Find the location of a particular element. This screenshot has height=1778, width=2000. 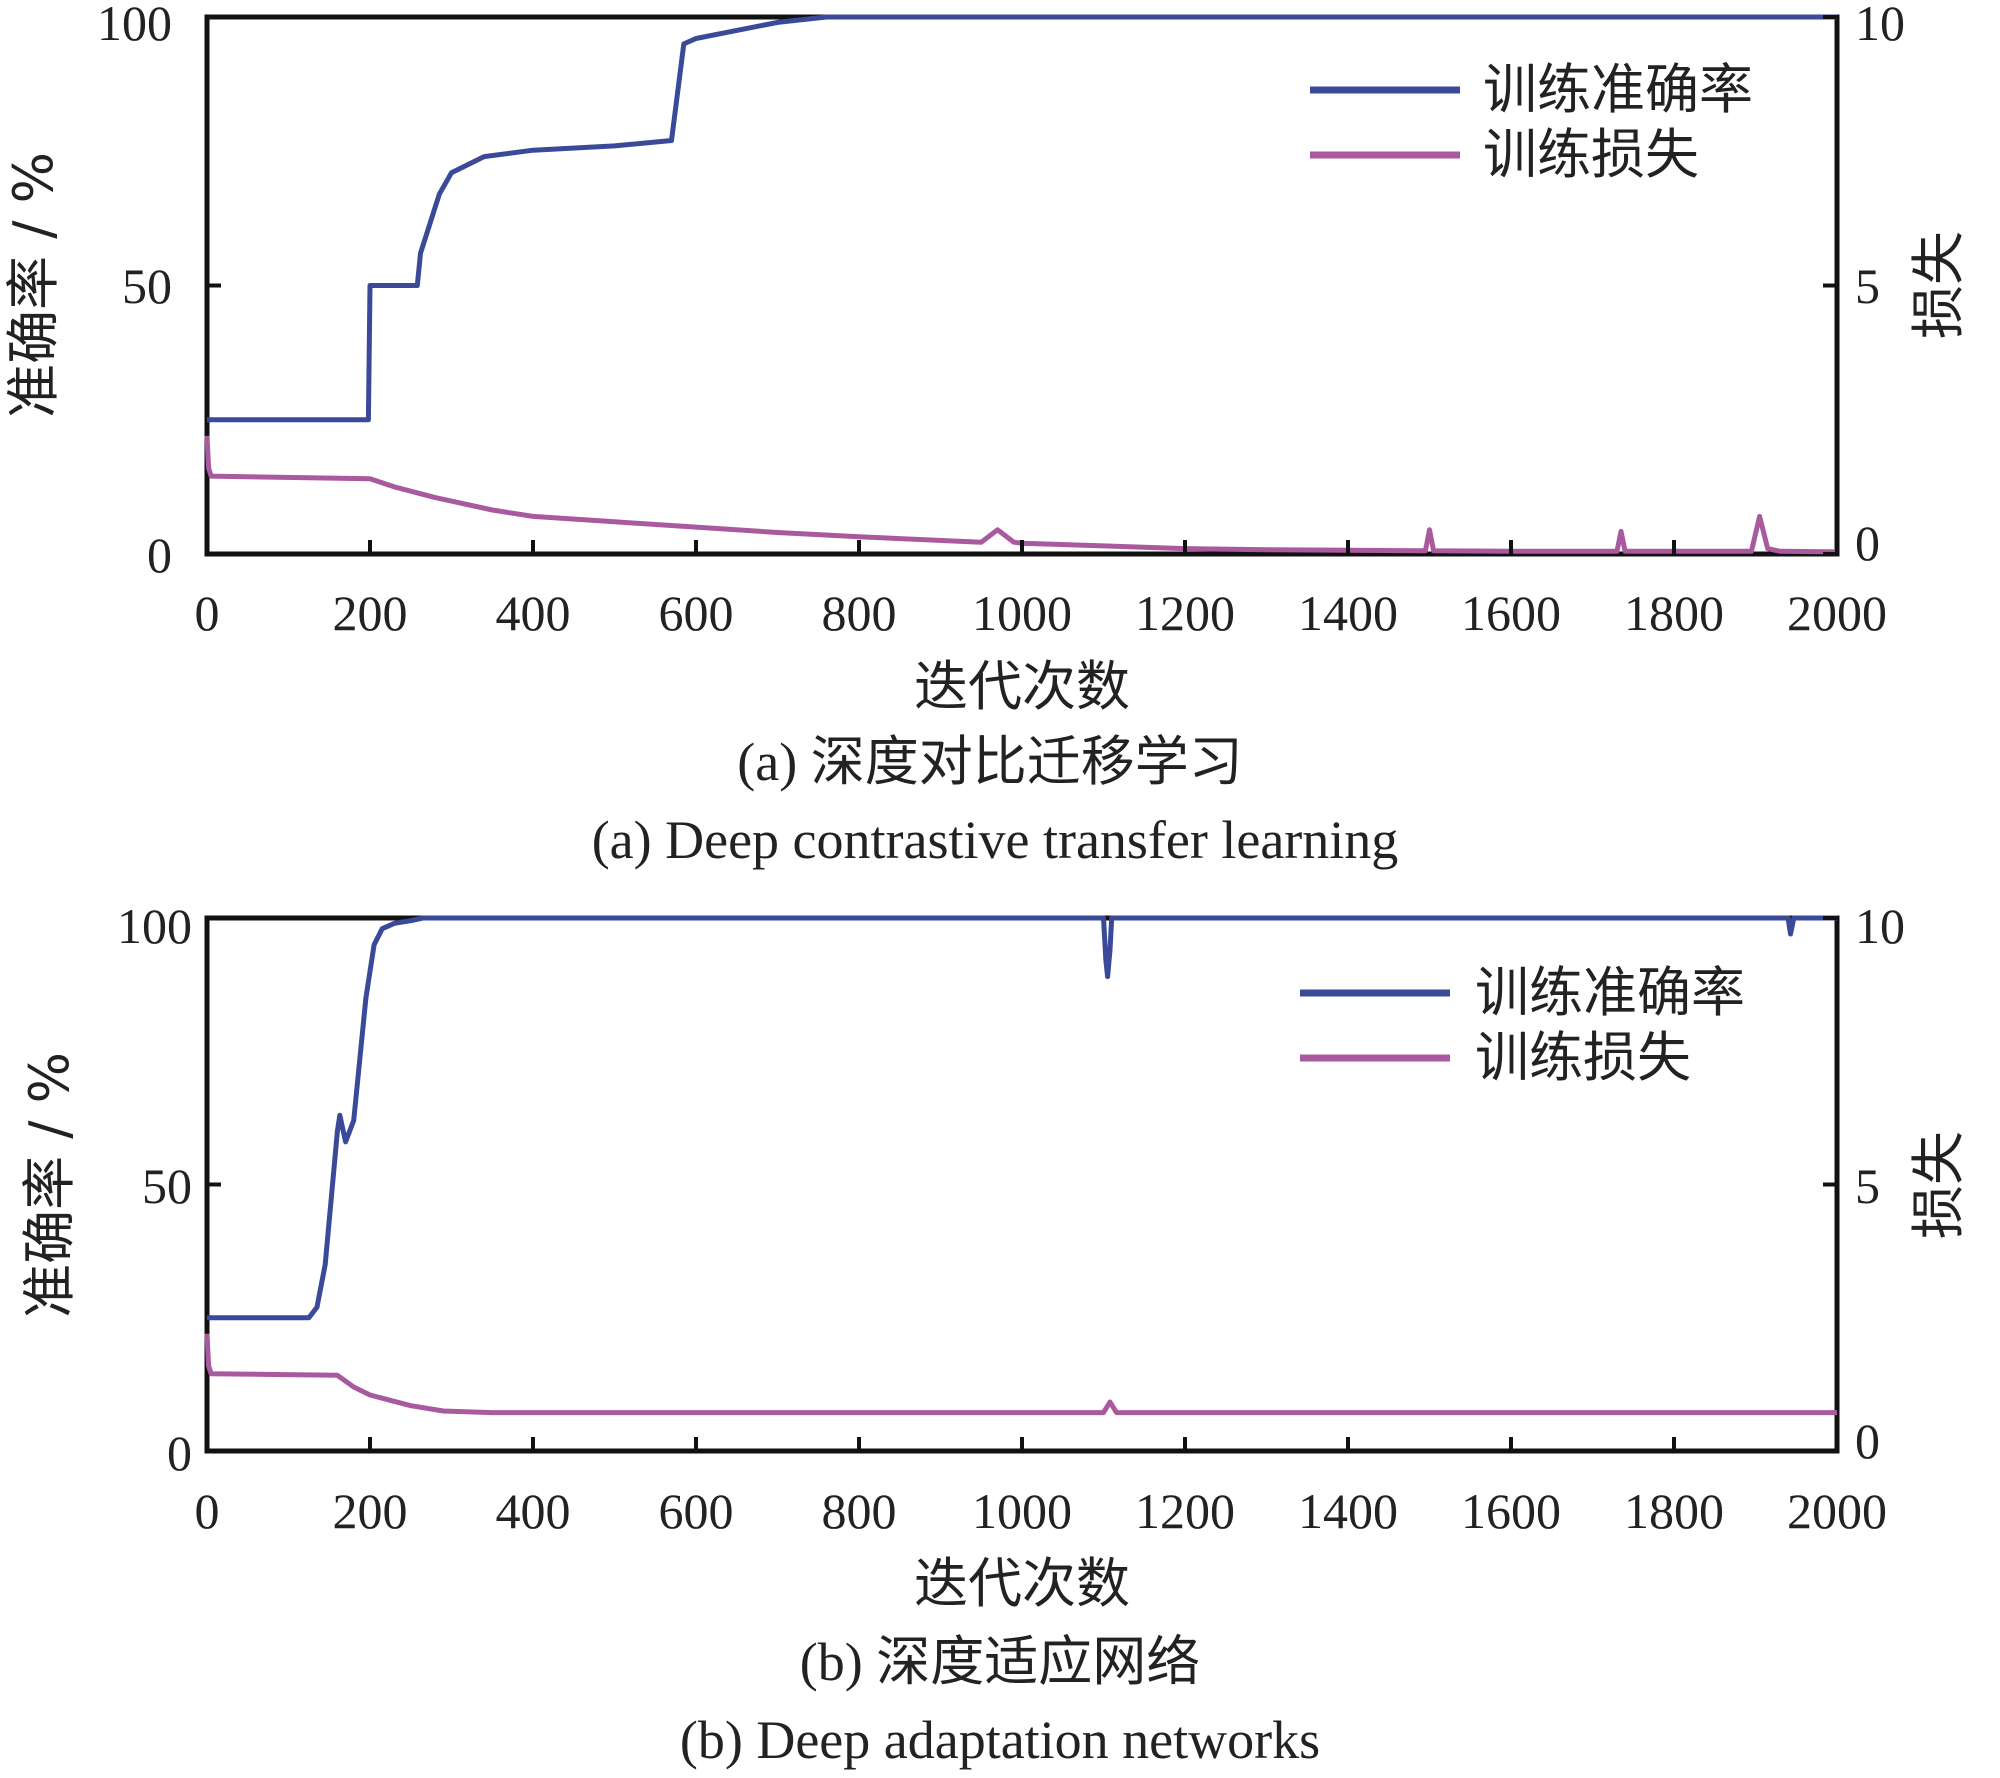

caption-english: (b) Deep adaptation networks is located at coordinates (1000, 1740).